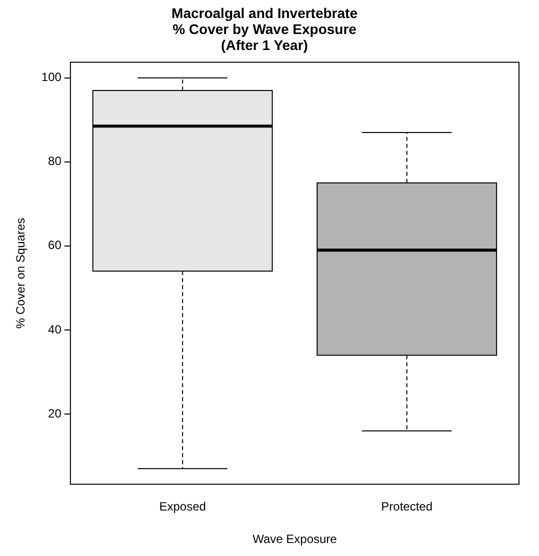  I want to click on y-axis-title: % Cover on Squares, so click(21, 273).